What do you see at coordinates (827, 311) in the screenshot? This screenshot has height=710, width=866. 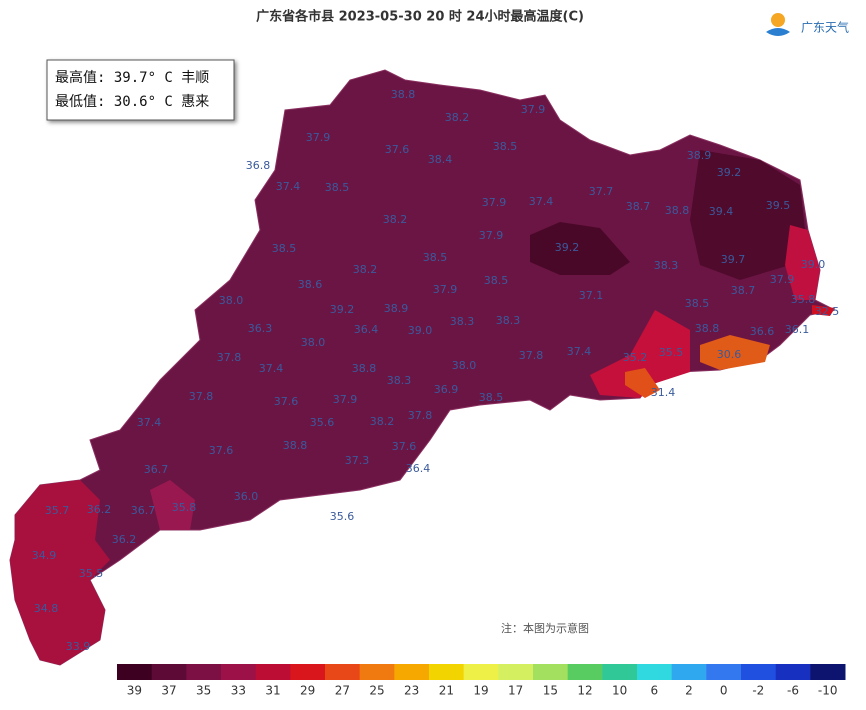 I see `station-value: 32.5` at bounding box center [827, 311].